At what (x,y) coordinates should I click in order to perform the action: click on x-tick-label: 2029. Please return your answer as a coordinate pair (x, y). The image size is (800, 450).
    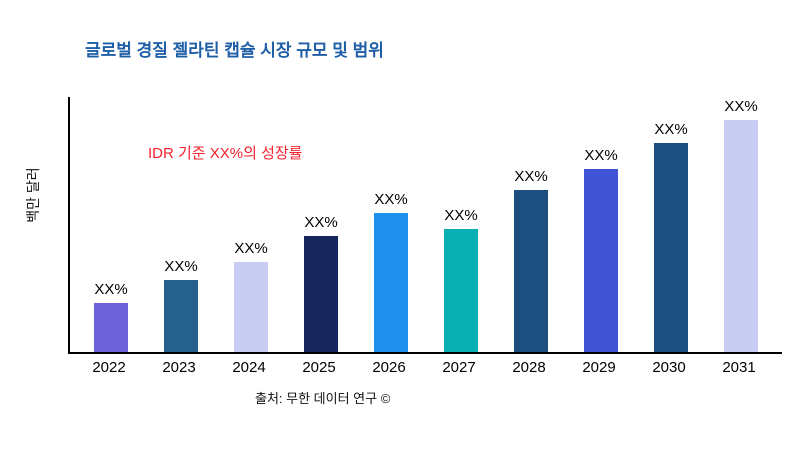
    Looking at the image, I should click on (599, 367).